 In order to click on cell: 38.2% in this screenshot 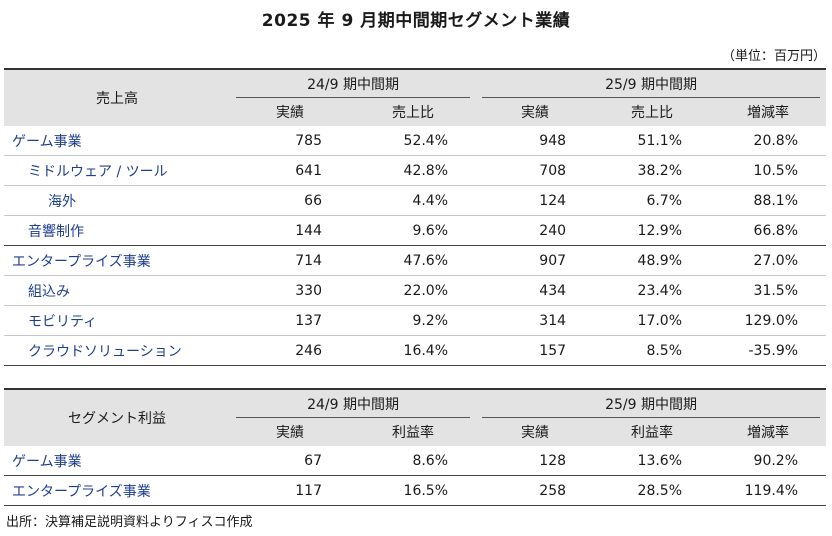, I will do `click(652, 170)`.